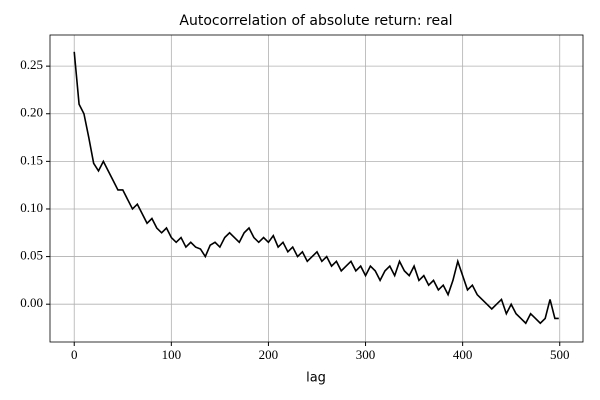  What do you see at coordinates (560, 354) in the screenshot?
I see `x-tick-label: 500` at bounding box center [560, 354].